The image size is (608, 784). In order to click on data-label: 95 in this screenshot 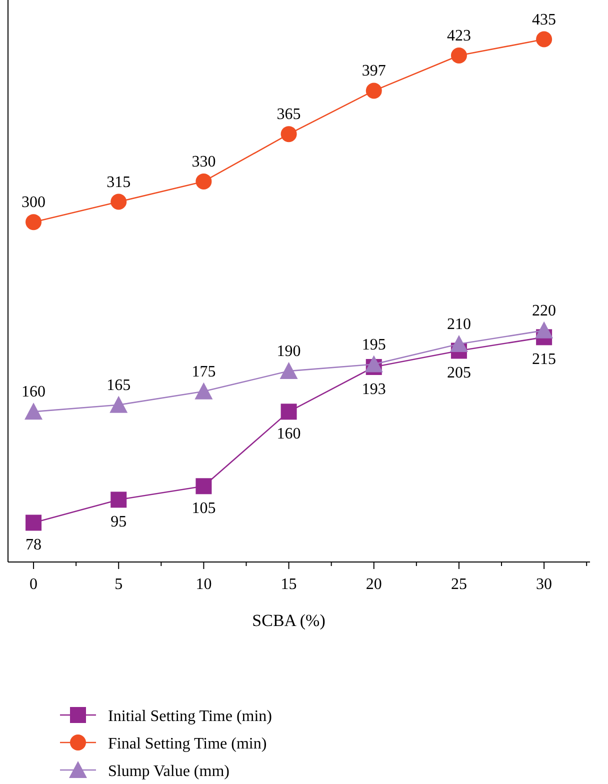, I will do `click(118, 522)`.